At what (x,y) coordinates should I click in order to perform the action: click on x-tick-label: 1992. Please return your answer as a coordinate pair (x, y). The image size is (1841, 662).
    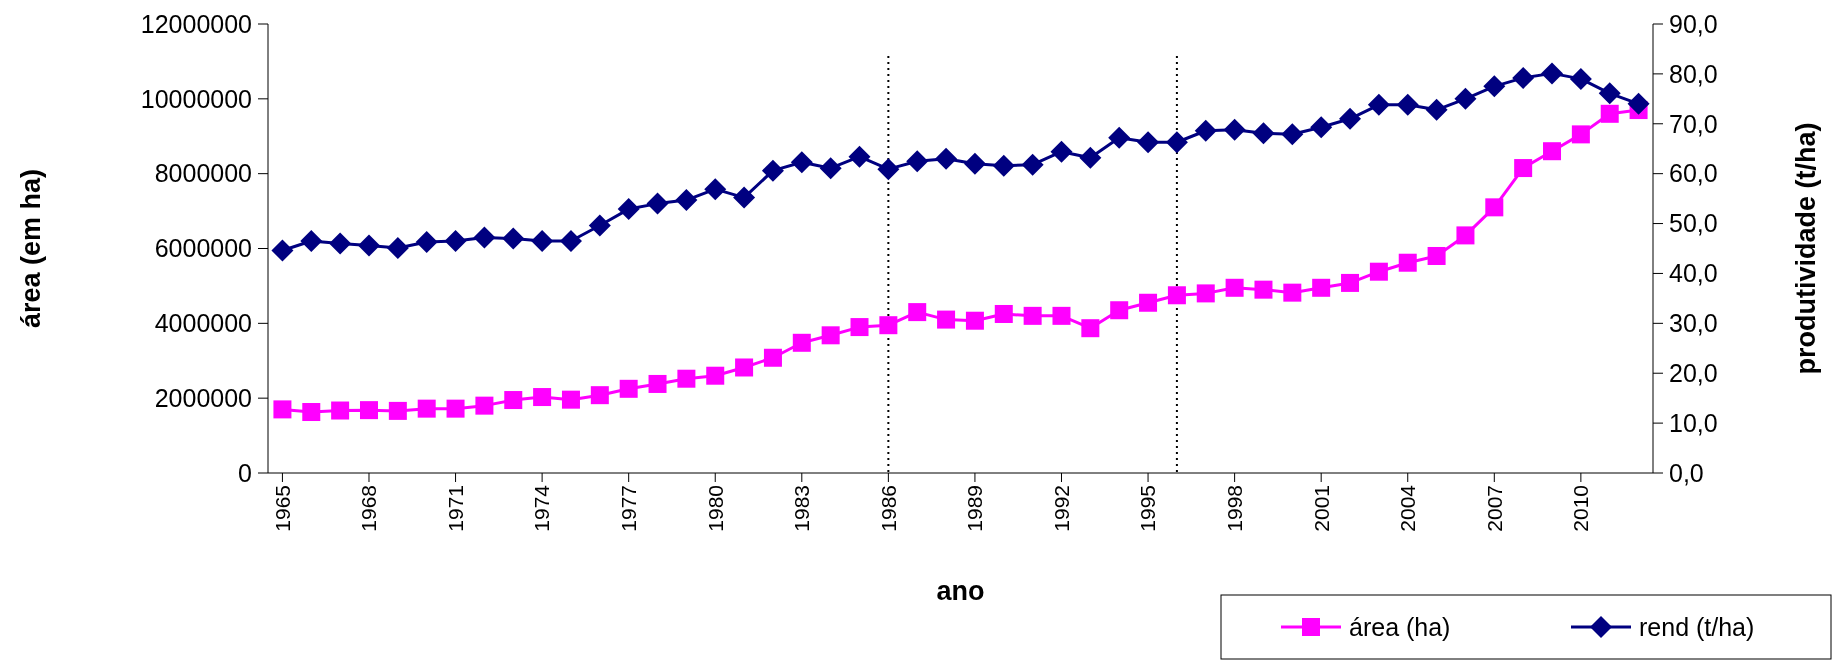
    Looking at the image, I should click on (1061, 508).